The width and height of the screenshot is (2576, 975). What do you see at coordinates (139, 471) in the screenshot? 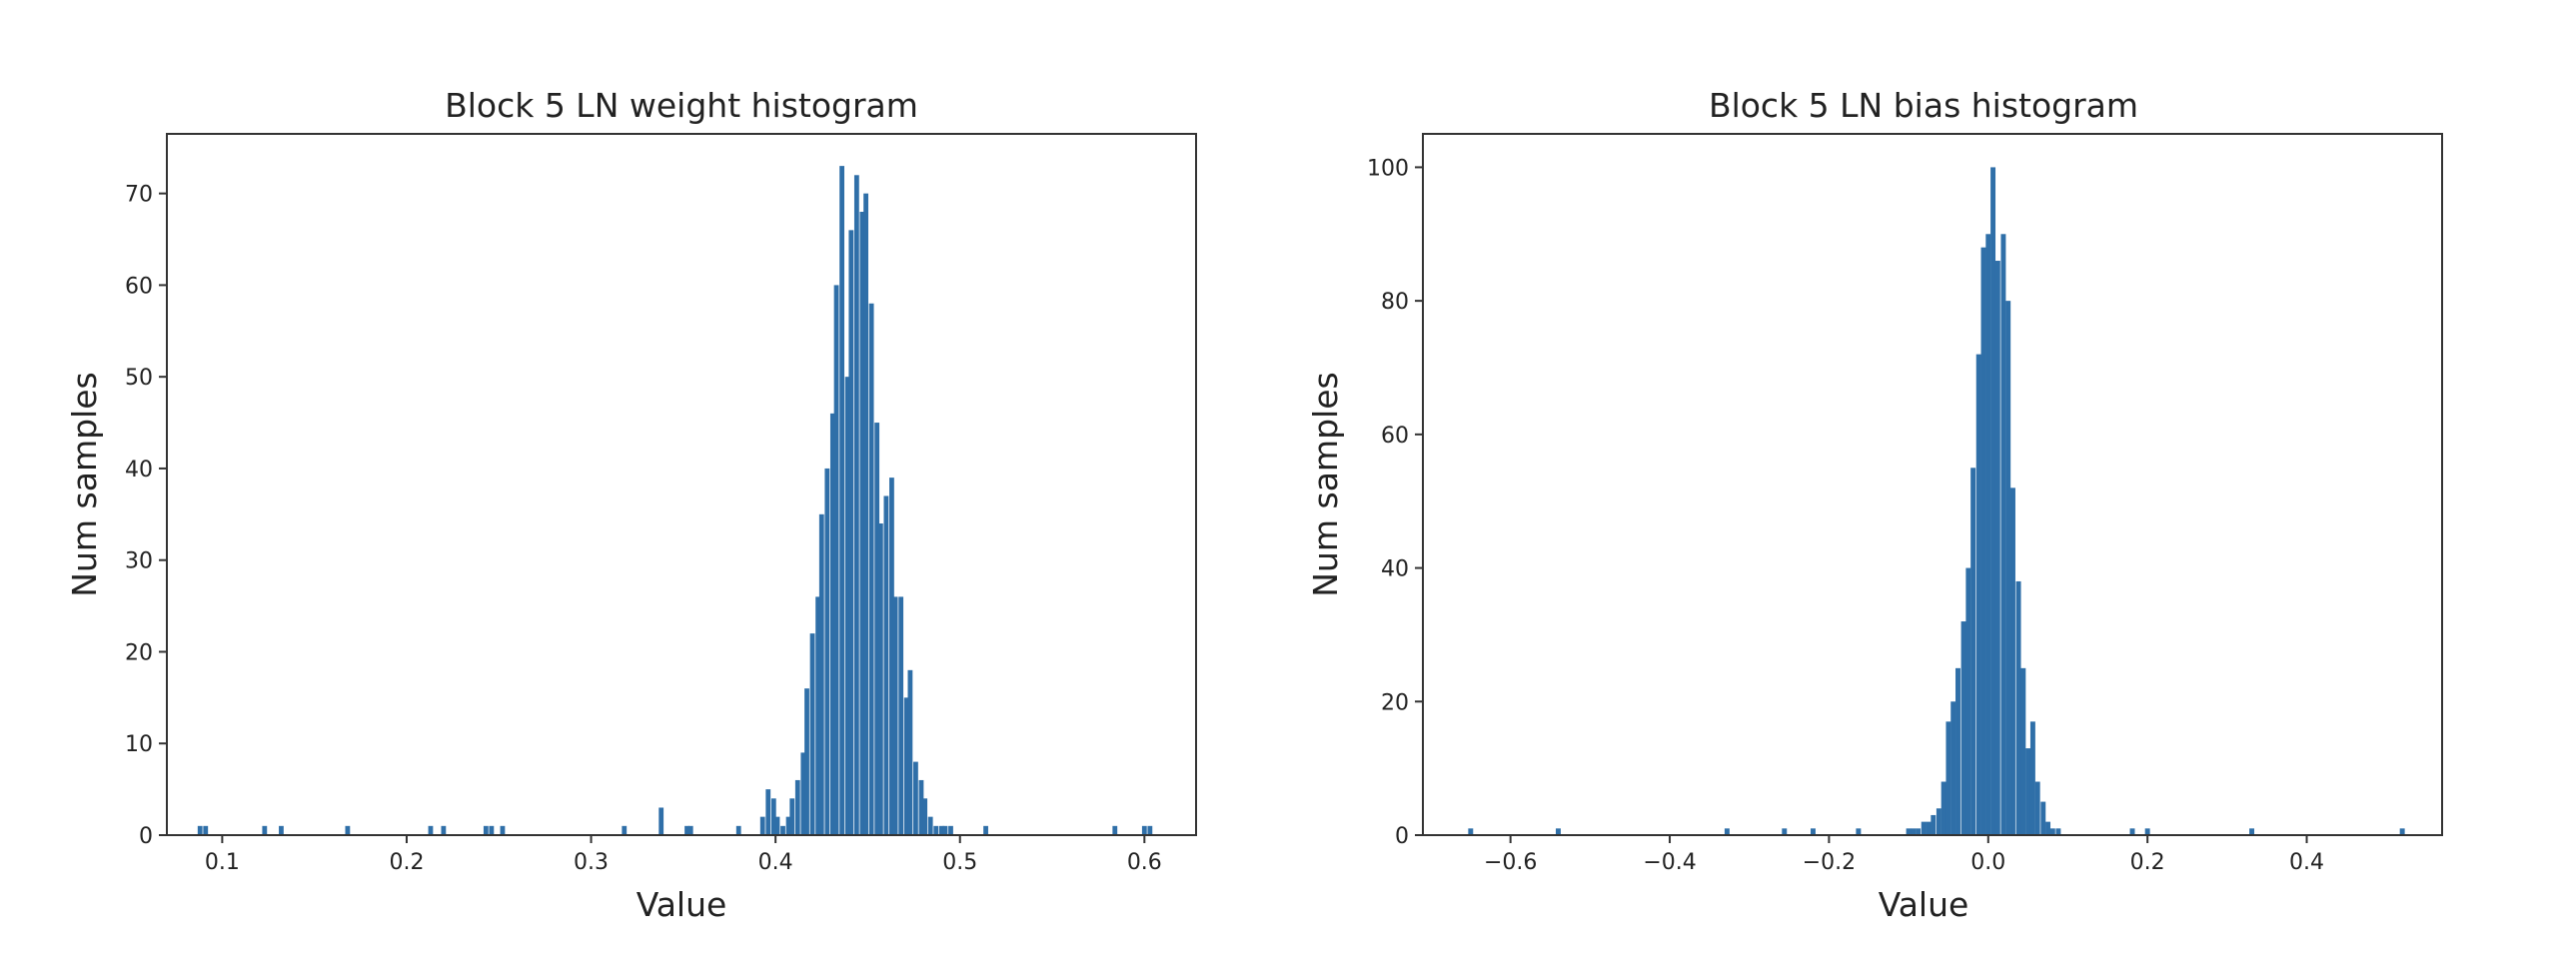
I see `y-tick-label: 40` at bounding box center [139, 471].